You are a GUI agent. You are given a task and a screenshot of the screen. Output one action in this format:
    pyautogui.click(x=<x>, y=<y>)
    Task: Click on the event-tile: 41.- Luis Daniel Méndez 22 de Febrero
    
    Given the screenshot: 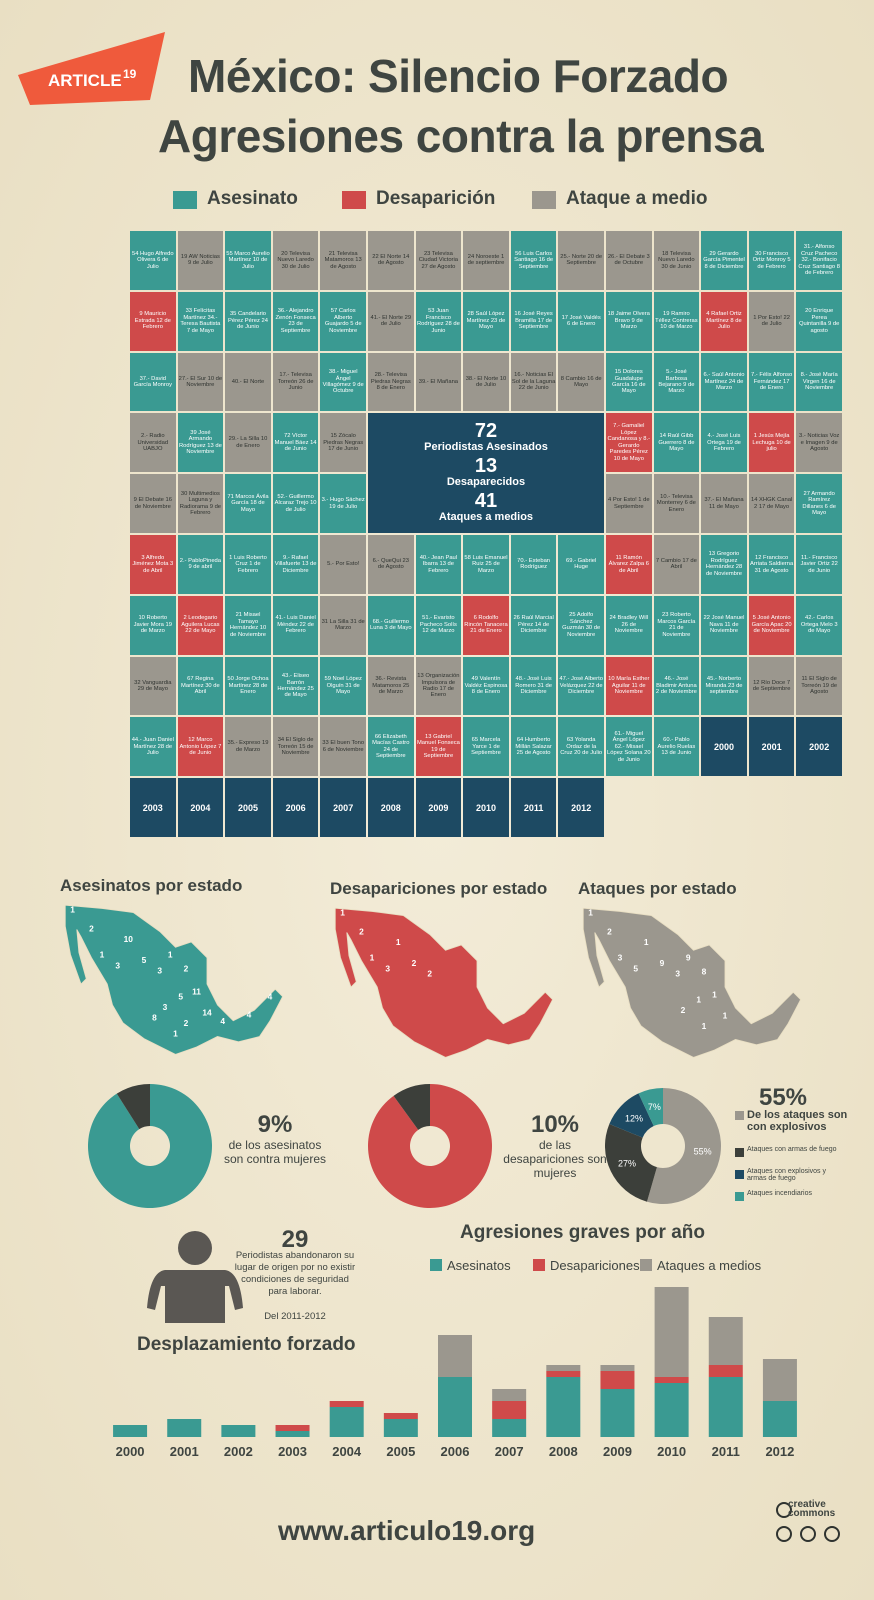 What is the action you would take?
    pyautogui.click(x=295, y=625)
    